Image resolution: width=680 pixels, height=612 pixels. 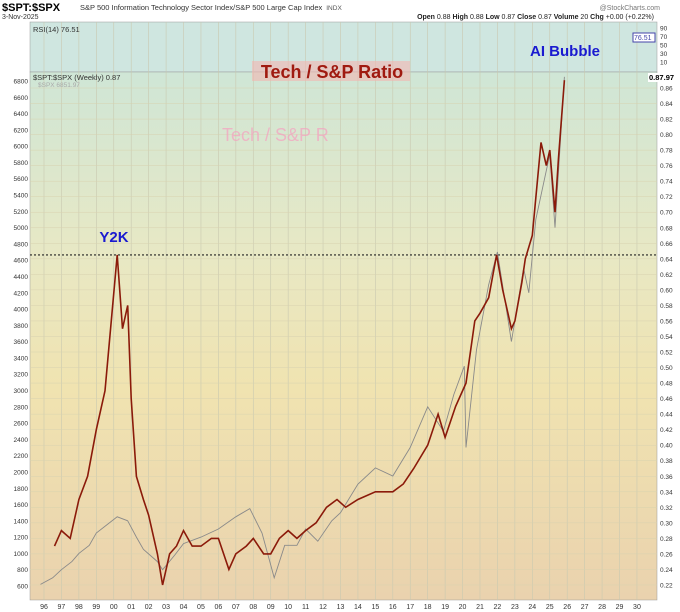 I want to click on left-tick-label: 3200, so click(x=21, y=375).